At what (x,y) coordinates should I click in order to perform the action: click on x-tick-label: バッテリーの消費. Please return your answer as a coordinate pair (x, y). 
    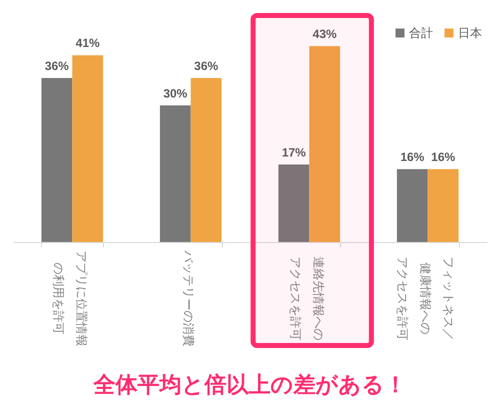
    Looking at the image, I should click on (188, 298).